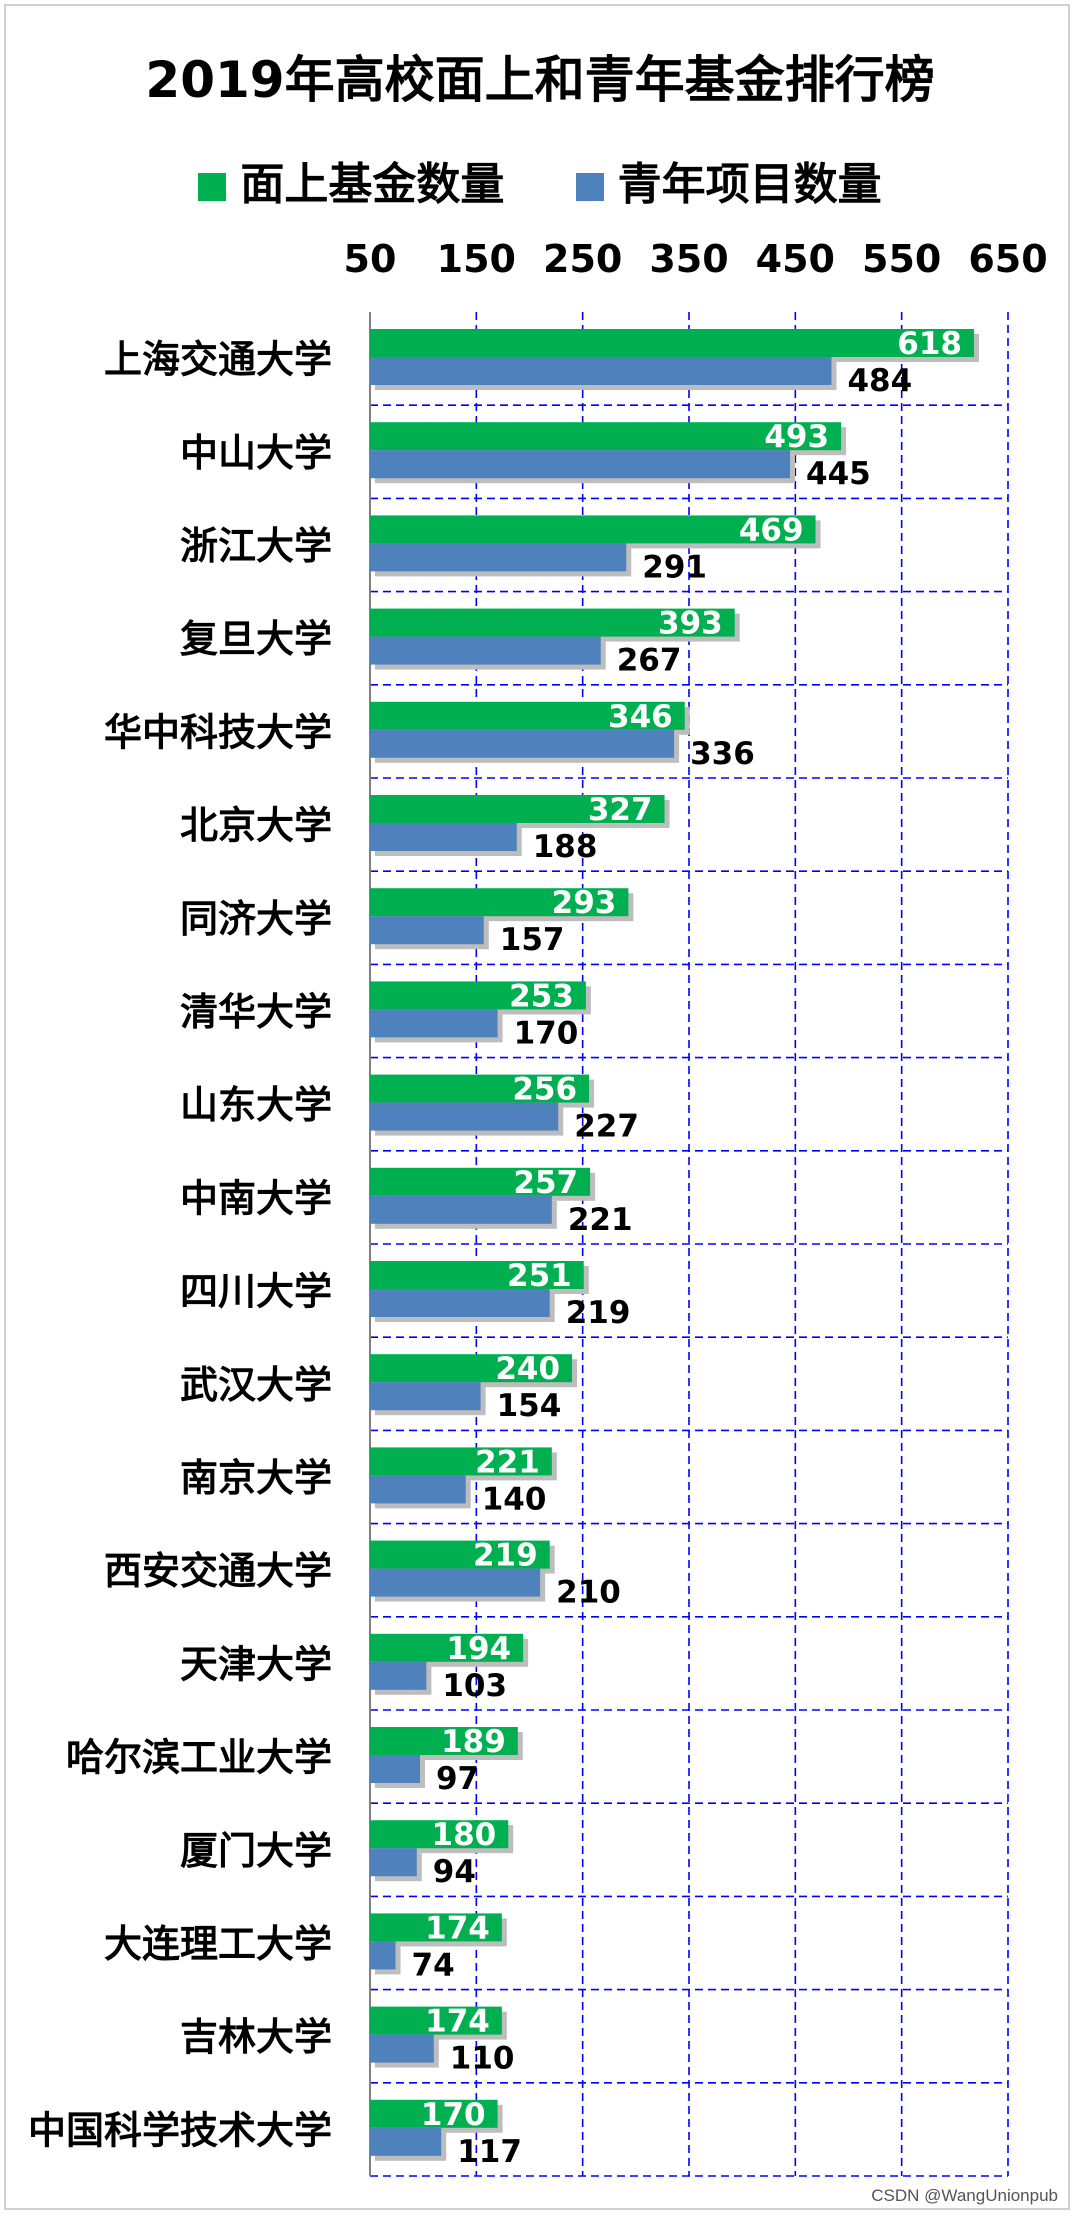 The height and width of the screenshot is (2220, 1080). I want to click on data-label-youth: 103, so click(474, 1686).